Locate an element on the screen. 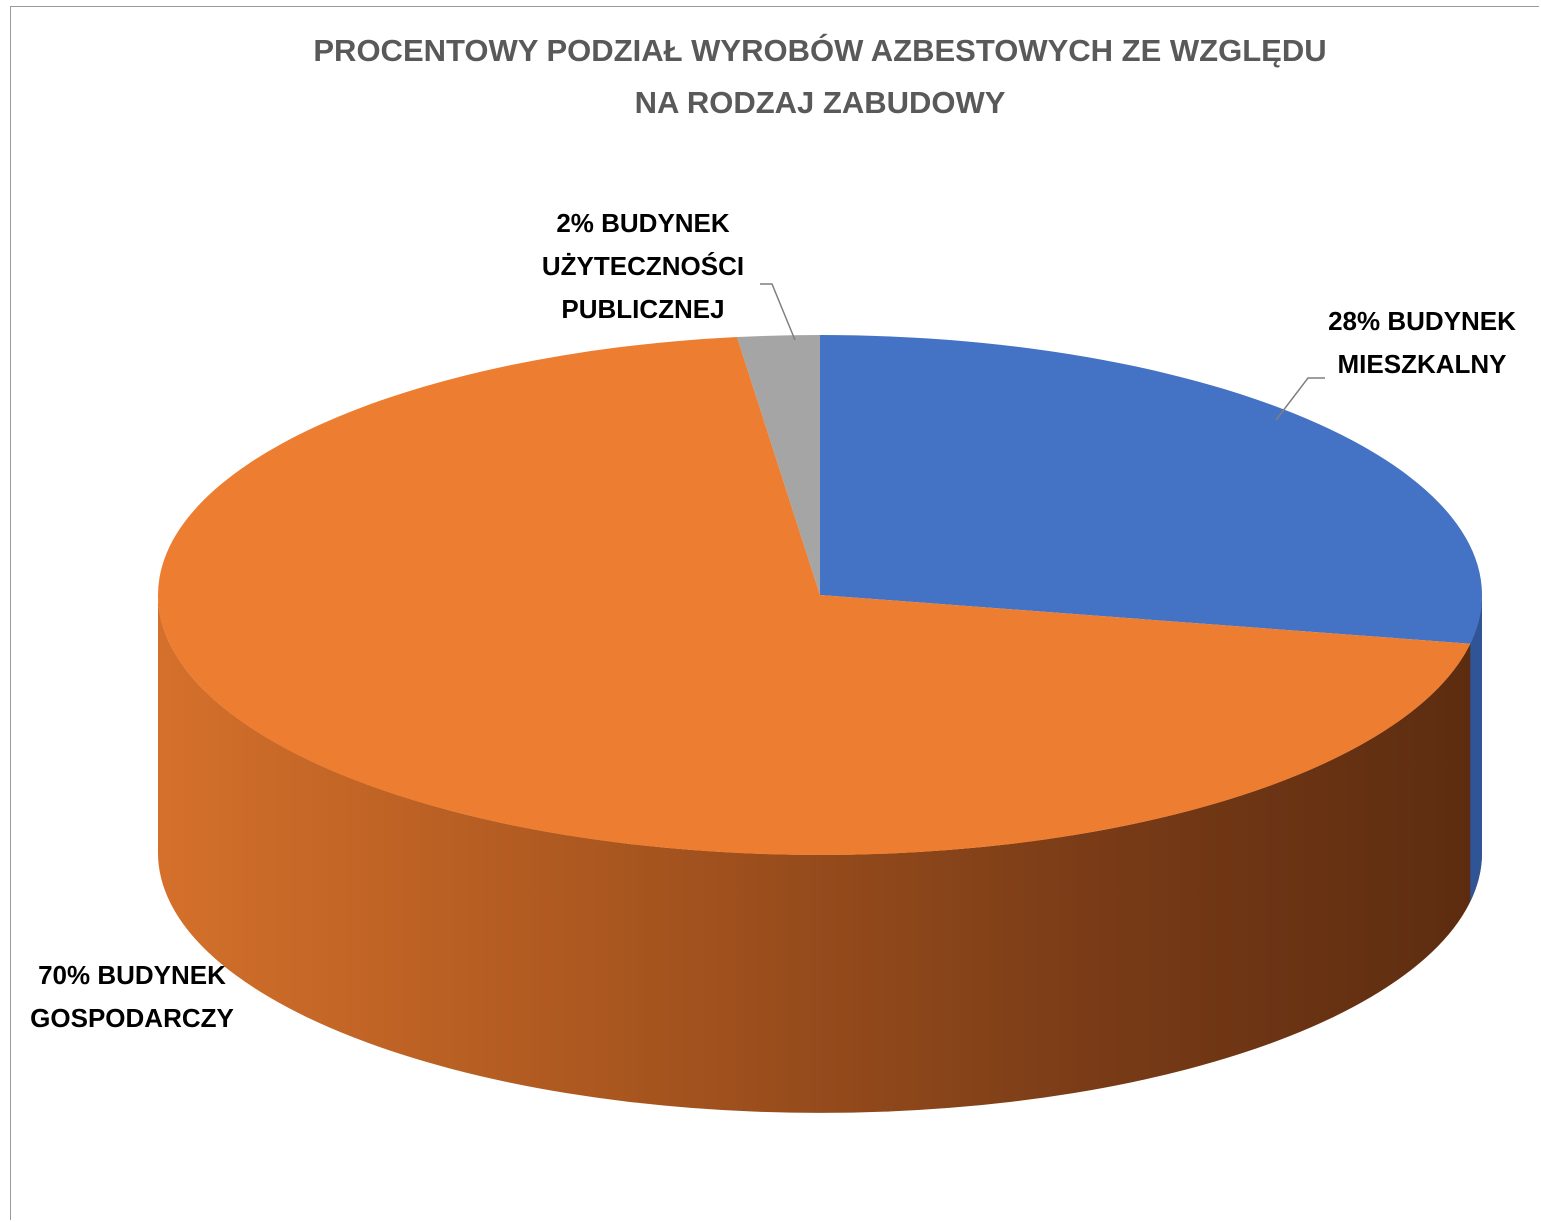 This screenshot has width=1541, height=1222. leader-lines is located at coordinates (1042, 352).